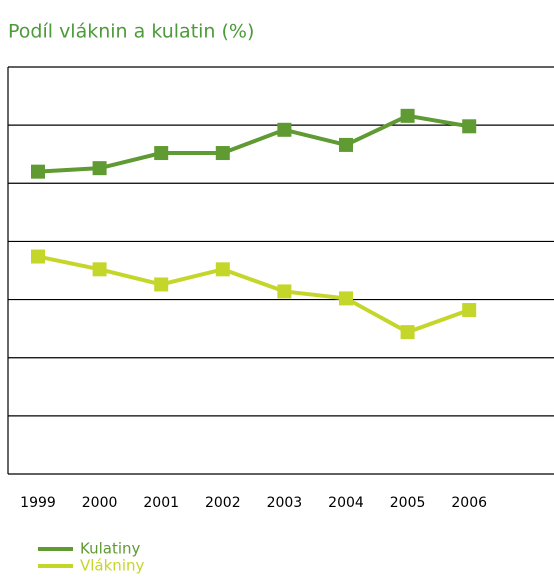 This screenshot has height=585, width=554. What do you see at coordinates (469, 503) in the screenshot?
I see `x-tick-label: 2006` at bounding box center [469, 503].